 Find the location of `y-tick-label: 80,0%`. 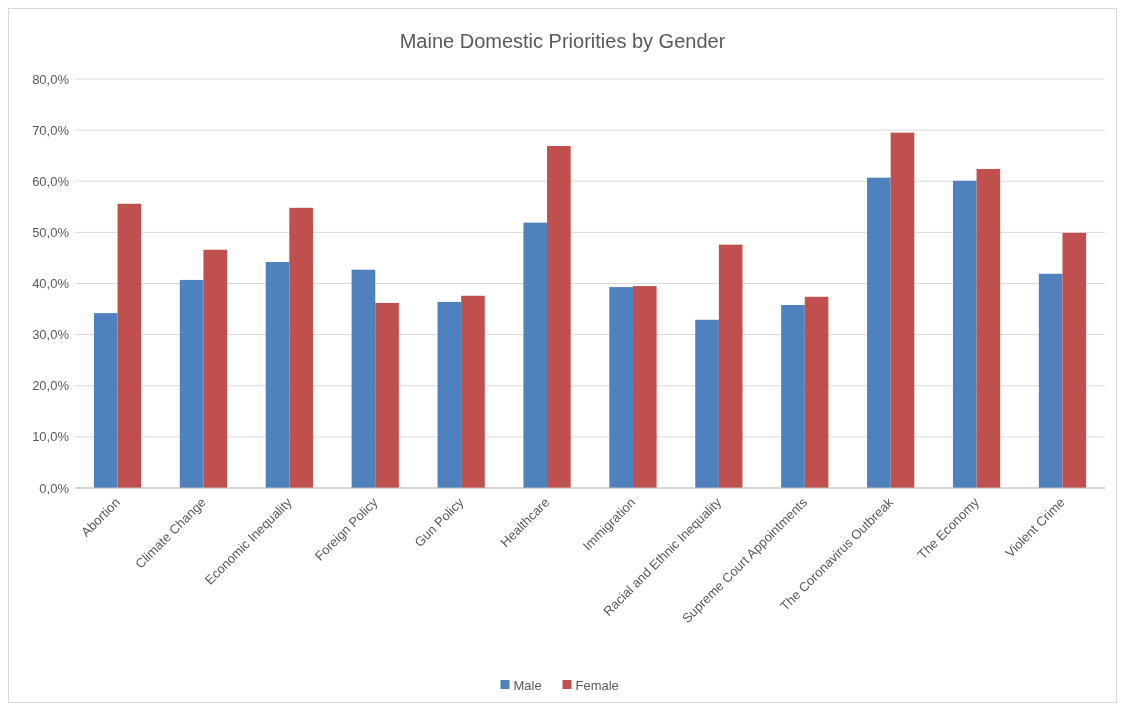

y-tick-label: 80,0% is located at coordinates (51, 79).